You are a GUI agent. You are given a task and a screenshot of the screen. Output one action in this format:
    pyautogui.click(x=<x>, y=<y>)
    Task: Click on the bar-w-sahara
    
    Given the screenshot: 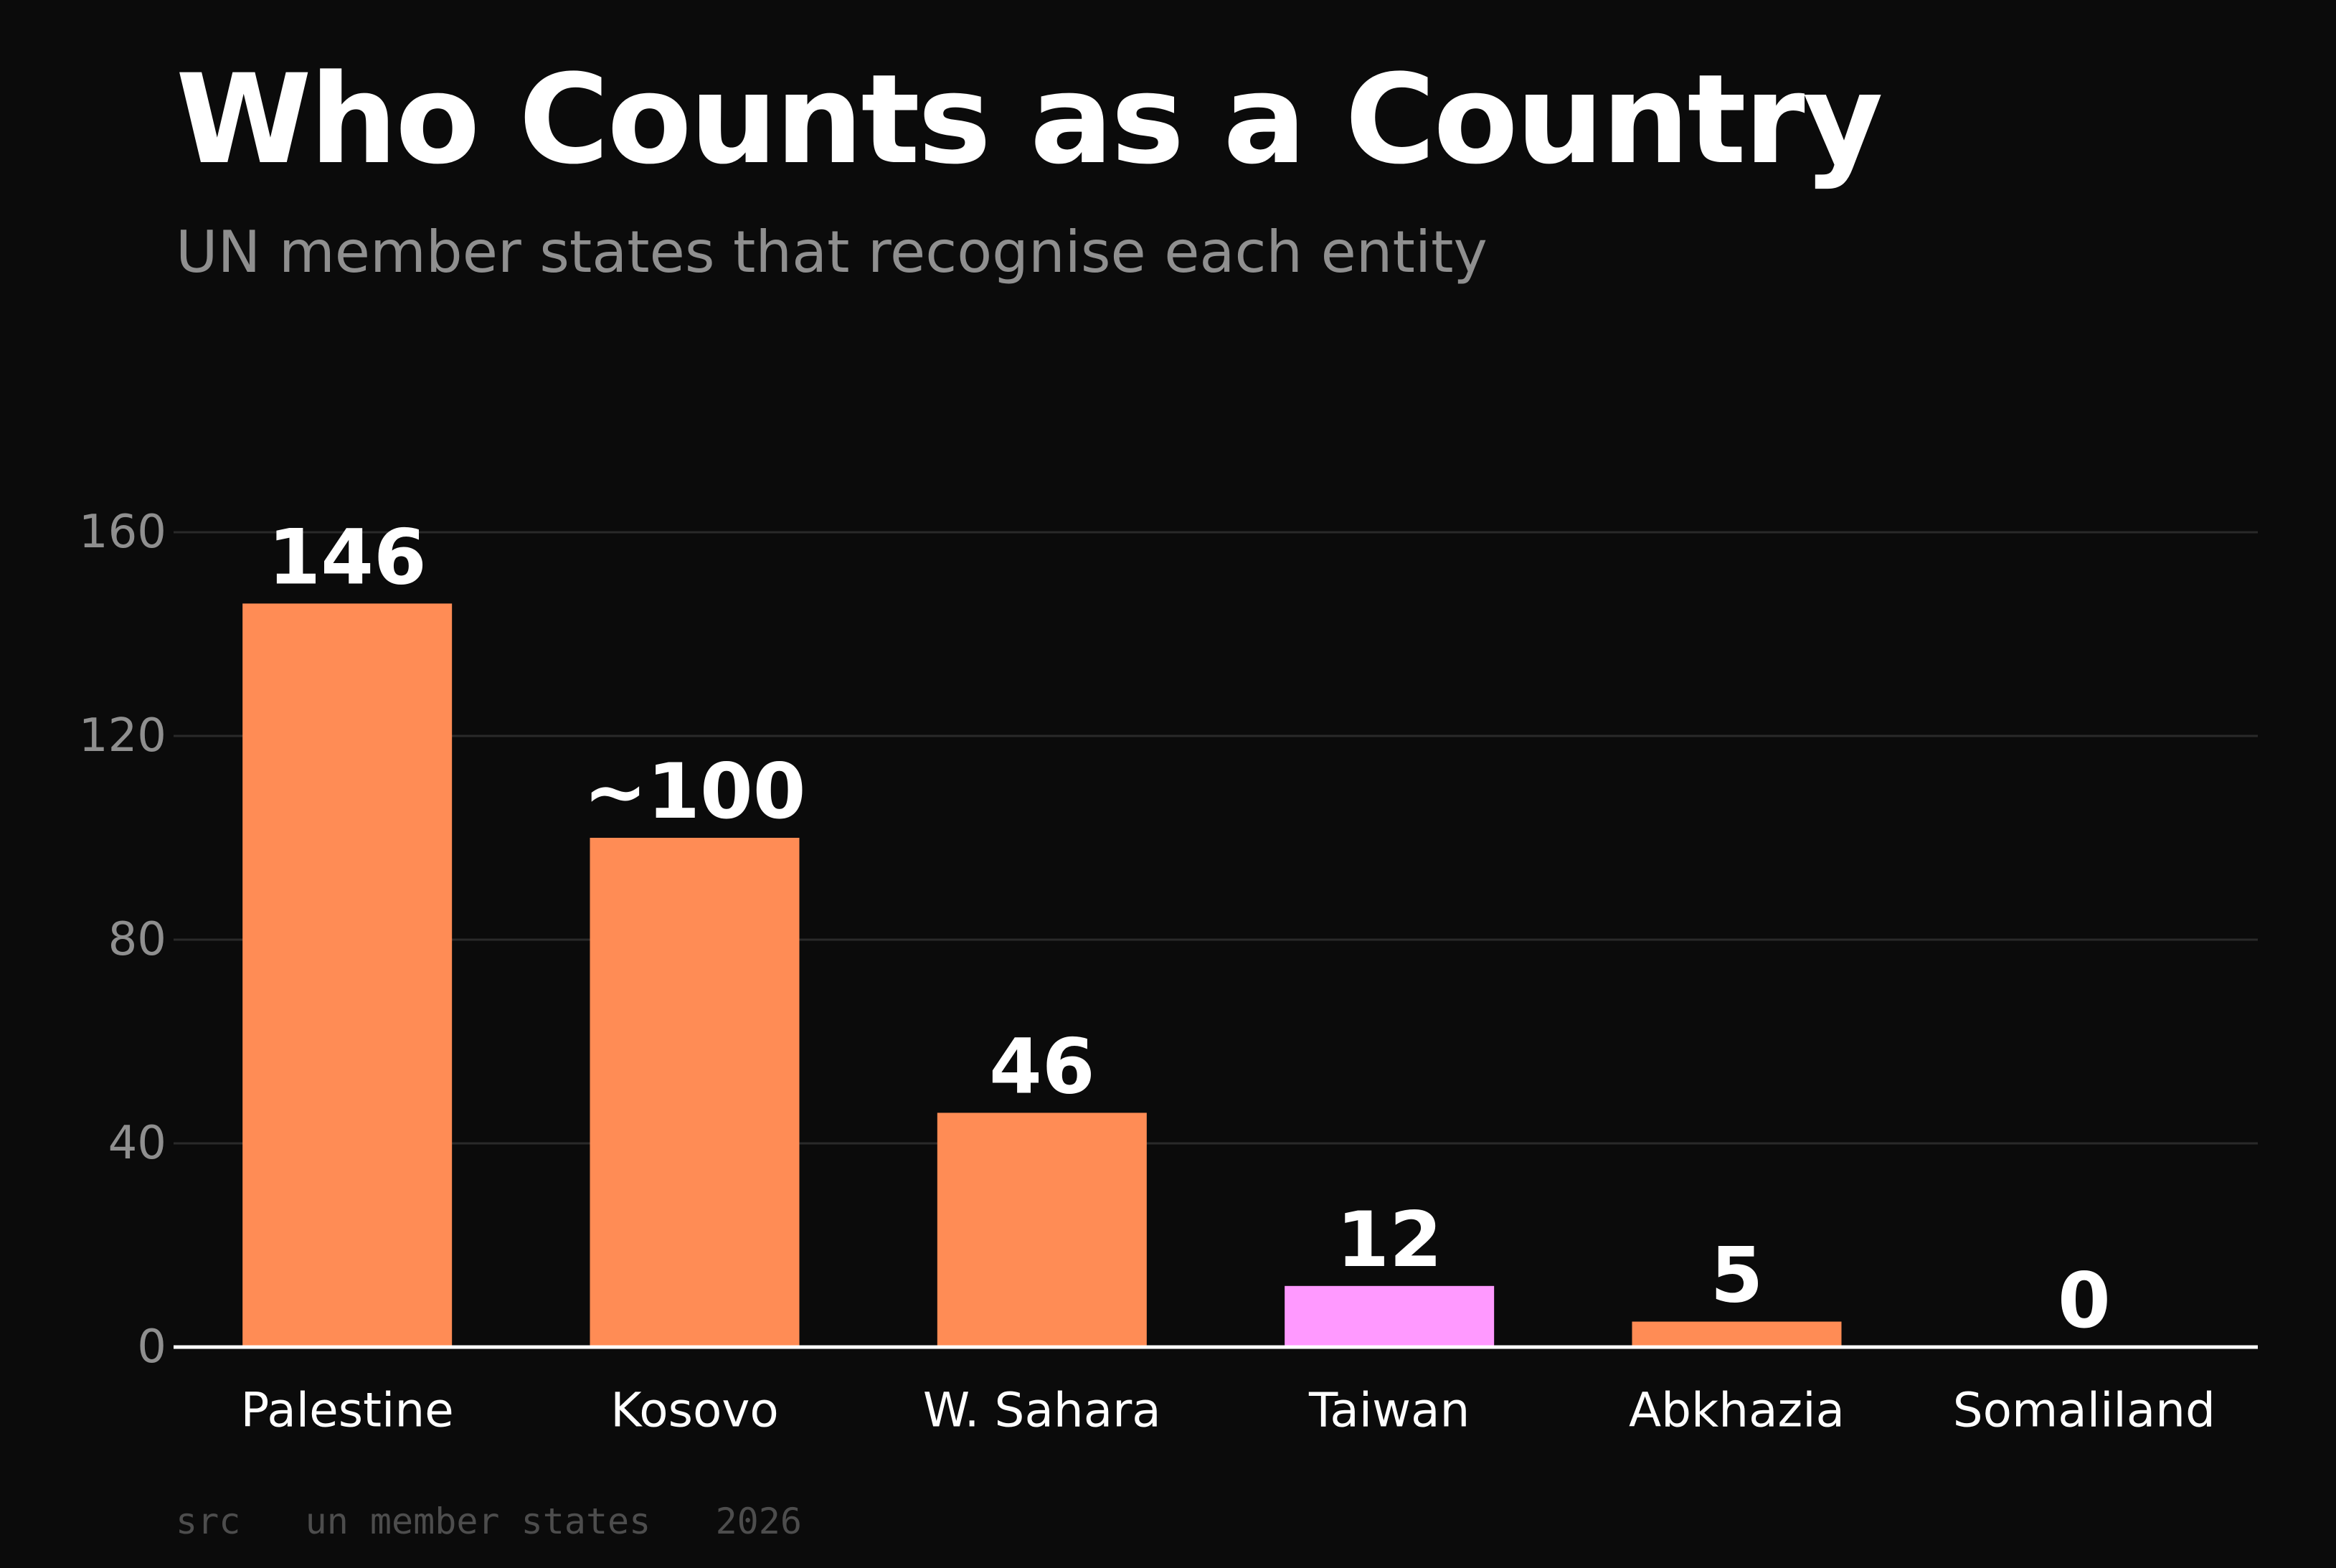 What is the action you would take?
    pyautogui.click(x=1042, y=1230)
    